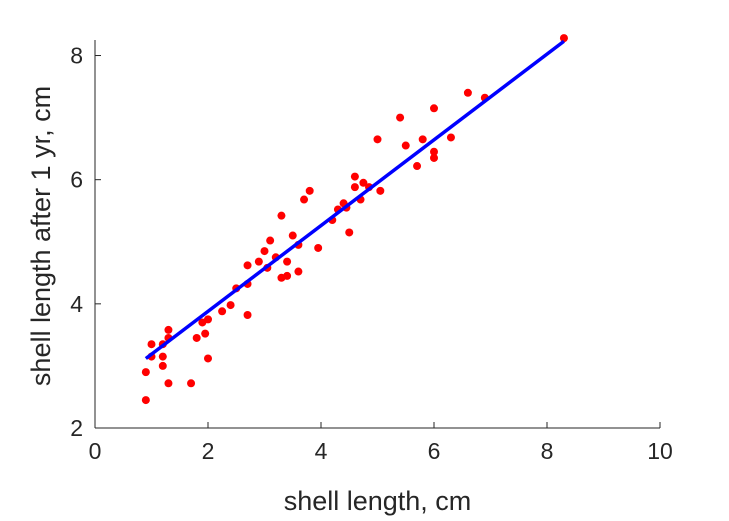 This screenshot has height=521, width=729. What do you see at coordinates (76, 304) in the screenshot?
I see `y-tick-label: 4` at bounding box center [76, 304].